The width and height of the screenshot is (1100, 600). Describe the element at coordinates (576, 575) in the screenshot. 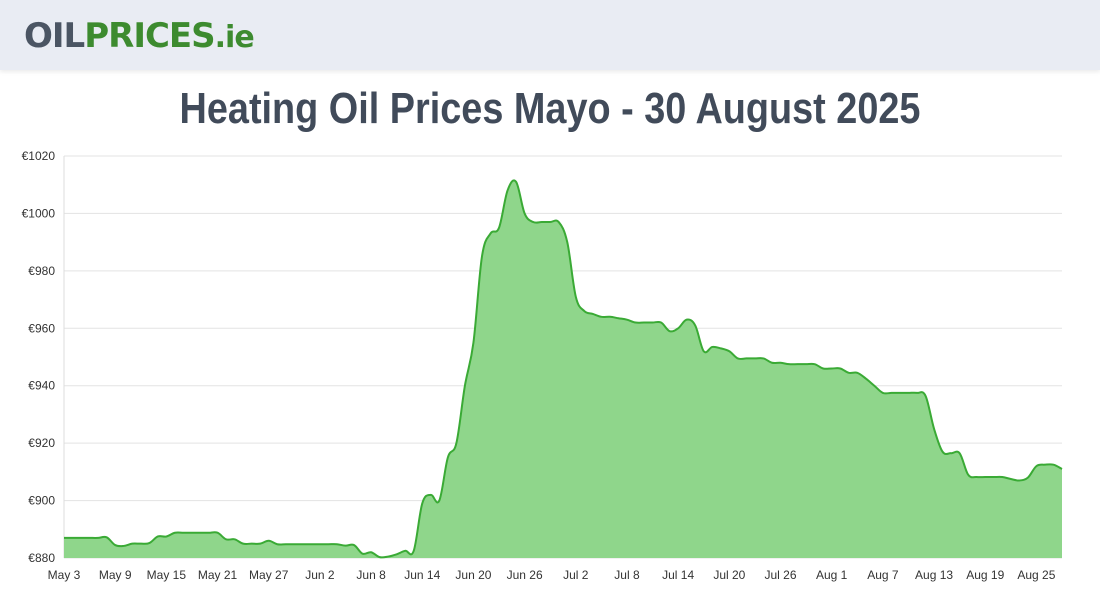

I see `x-tick-label: Jul 2` at that location.